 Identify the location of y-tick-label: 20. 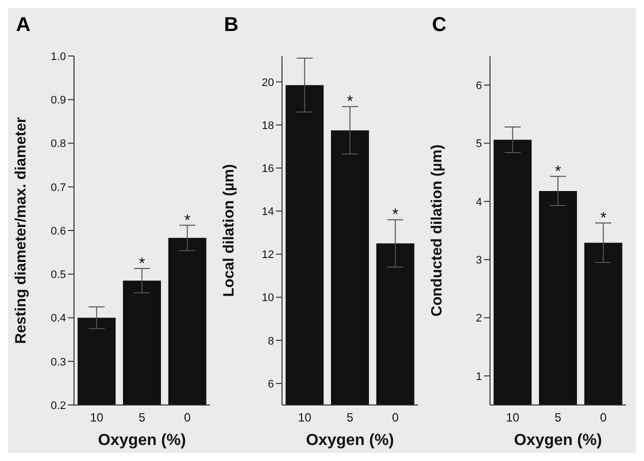
(268, 82).